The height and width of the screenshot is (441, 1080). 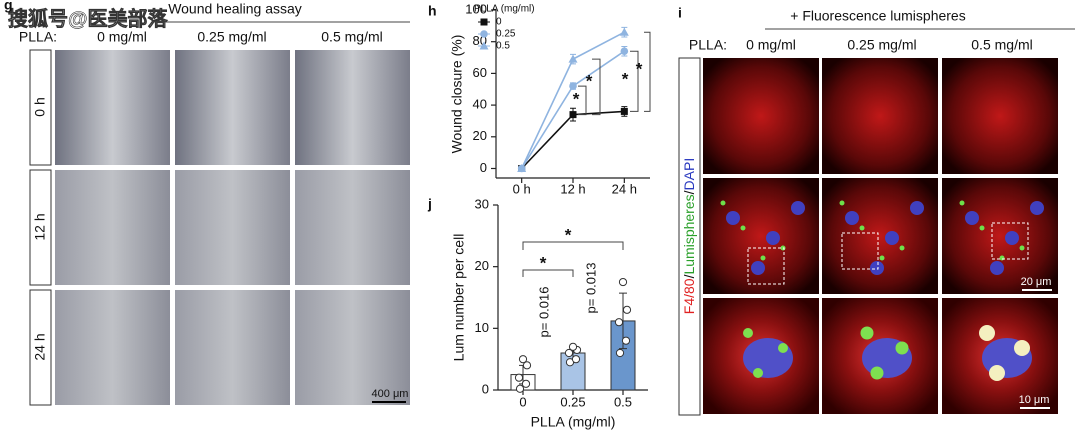 What do you see at coordinates (1036, 282) in the screenshot?
I see `scale-bar-label: 20 μm` at bounding box center [1036, 282].